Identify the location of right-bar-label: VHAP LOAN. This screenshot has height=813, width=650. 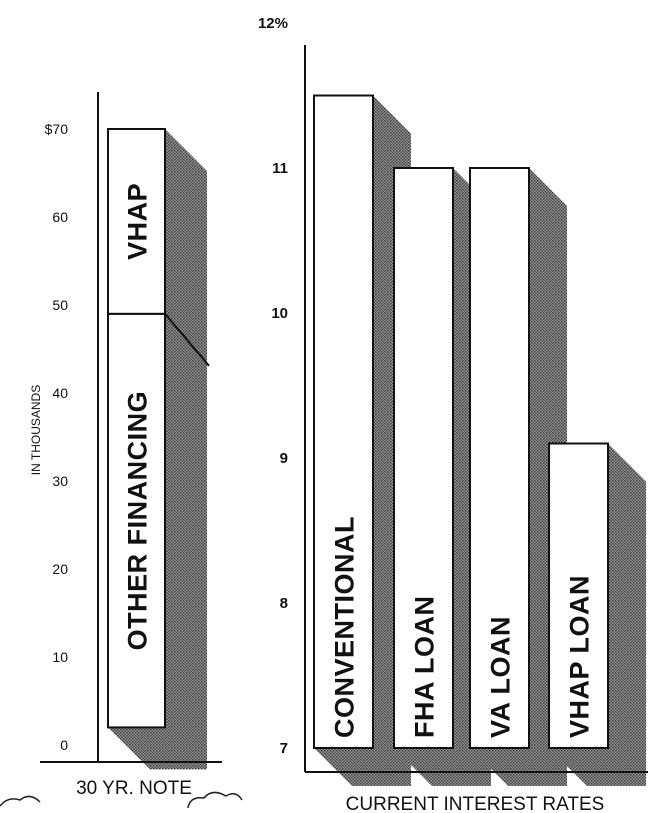
(580, 656).